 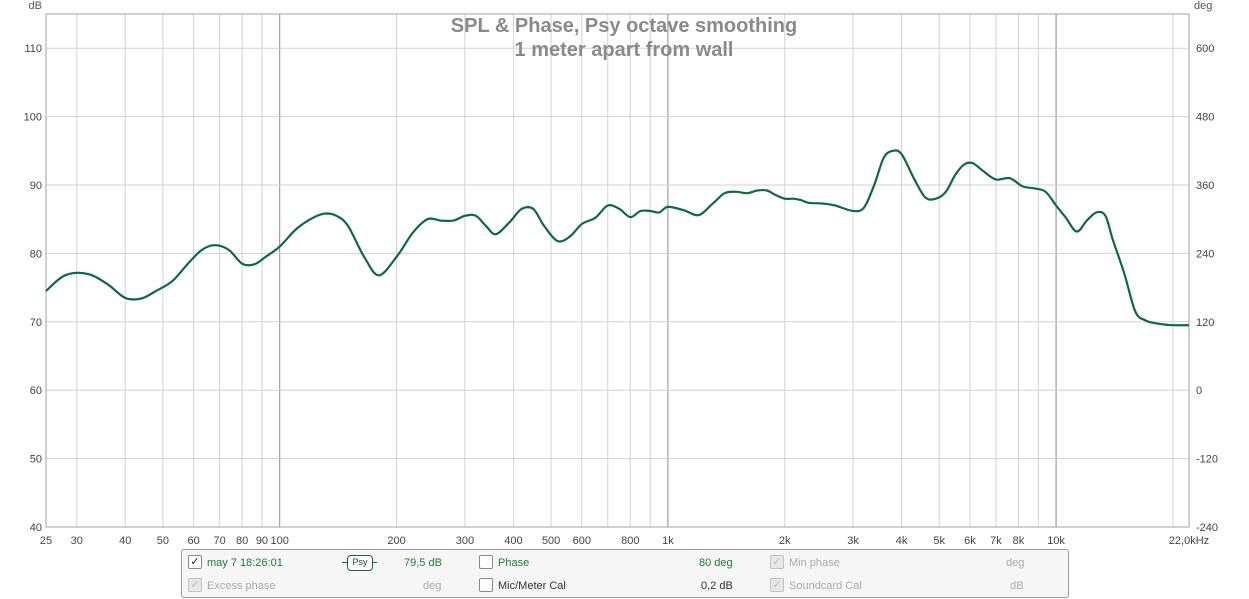 I want to click on x-tick-label: 2k, so click(x=785, y=540).